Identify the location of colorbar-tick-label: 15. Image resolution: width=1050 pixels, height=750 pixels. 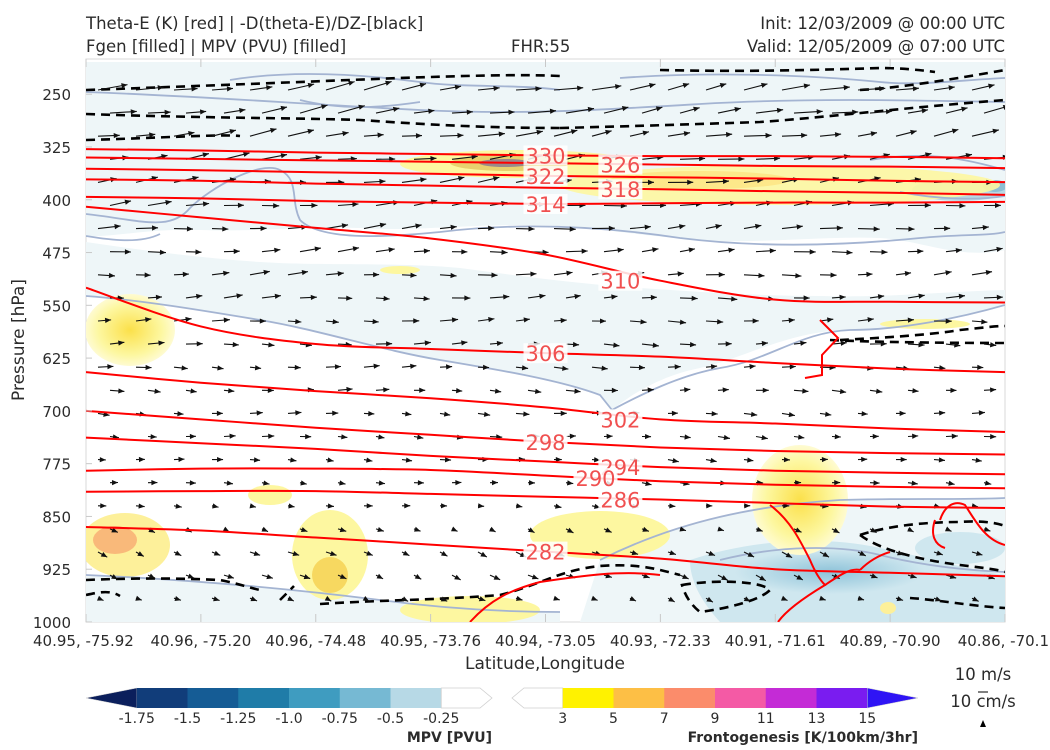
(867, 719).